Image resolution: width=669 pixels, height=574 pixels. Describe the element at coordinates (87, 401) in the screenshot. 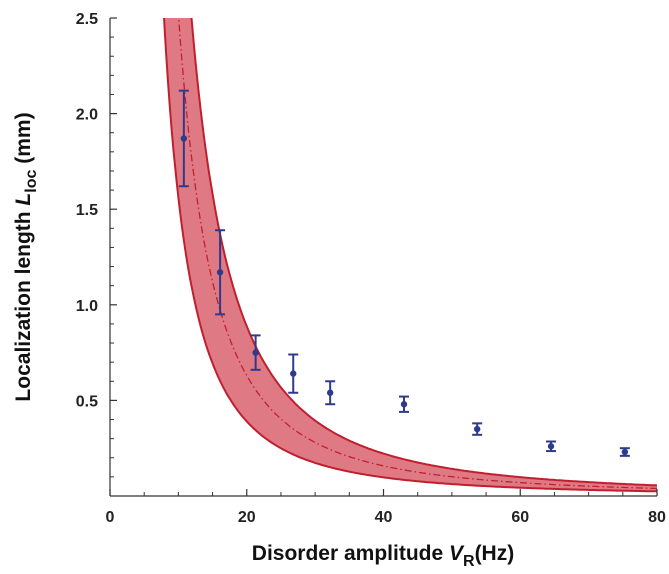

I see `y-tick-label: 0.5` at that location.